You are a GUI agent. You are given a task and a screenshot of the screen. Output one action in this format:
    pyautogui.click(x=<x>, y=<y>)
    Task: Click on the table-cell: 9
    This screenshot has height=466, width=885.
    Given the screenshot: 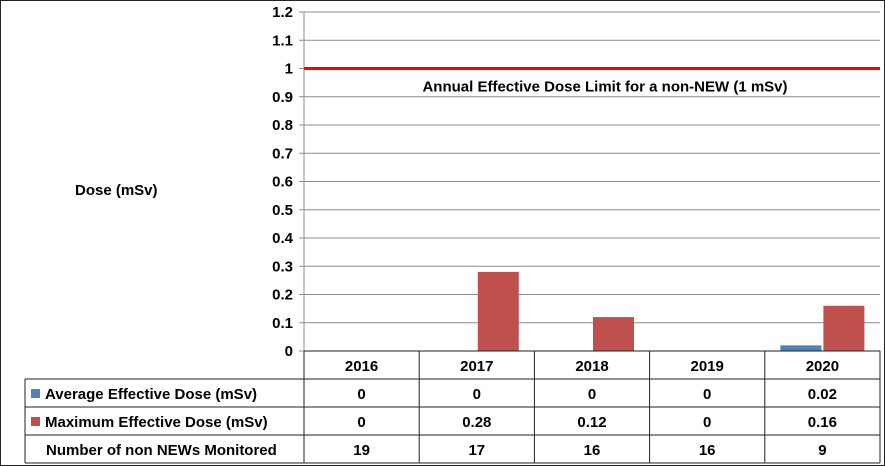 What is the action you would take?
    pyautogui.click(x=822, y=450)
    